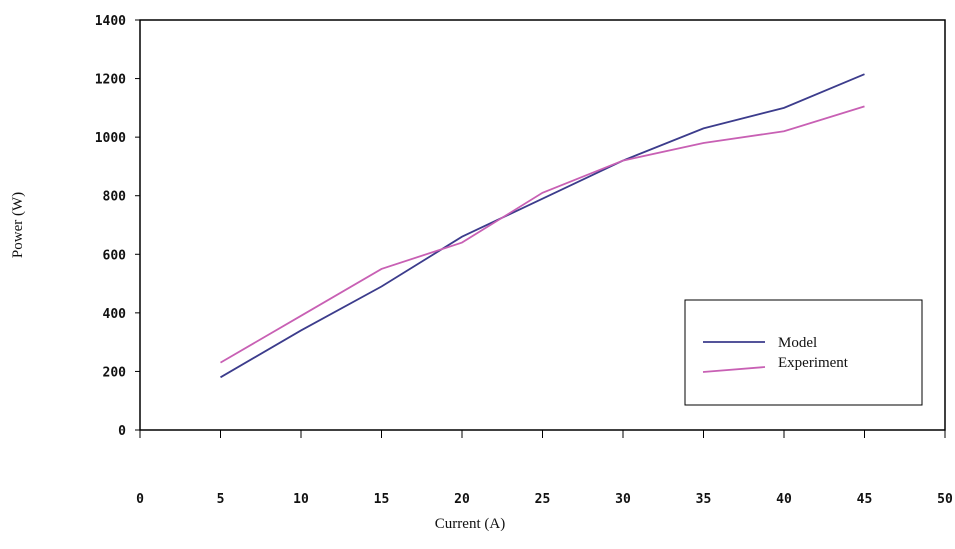  I want to click on y-tick-label: 1400, so click(110, 21).